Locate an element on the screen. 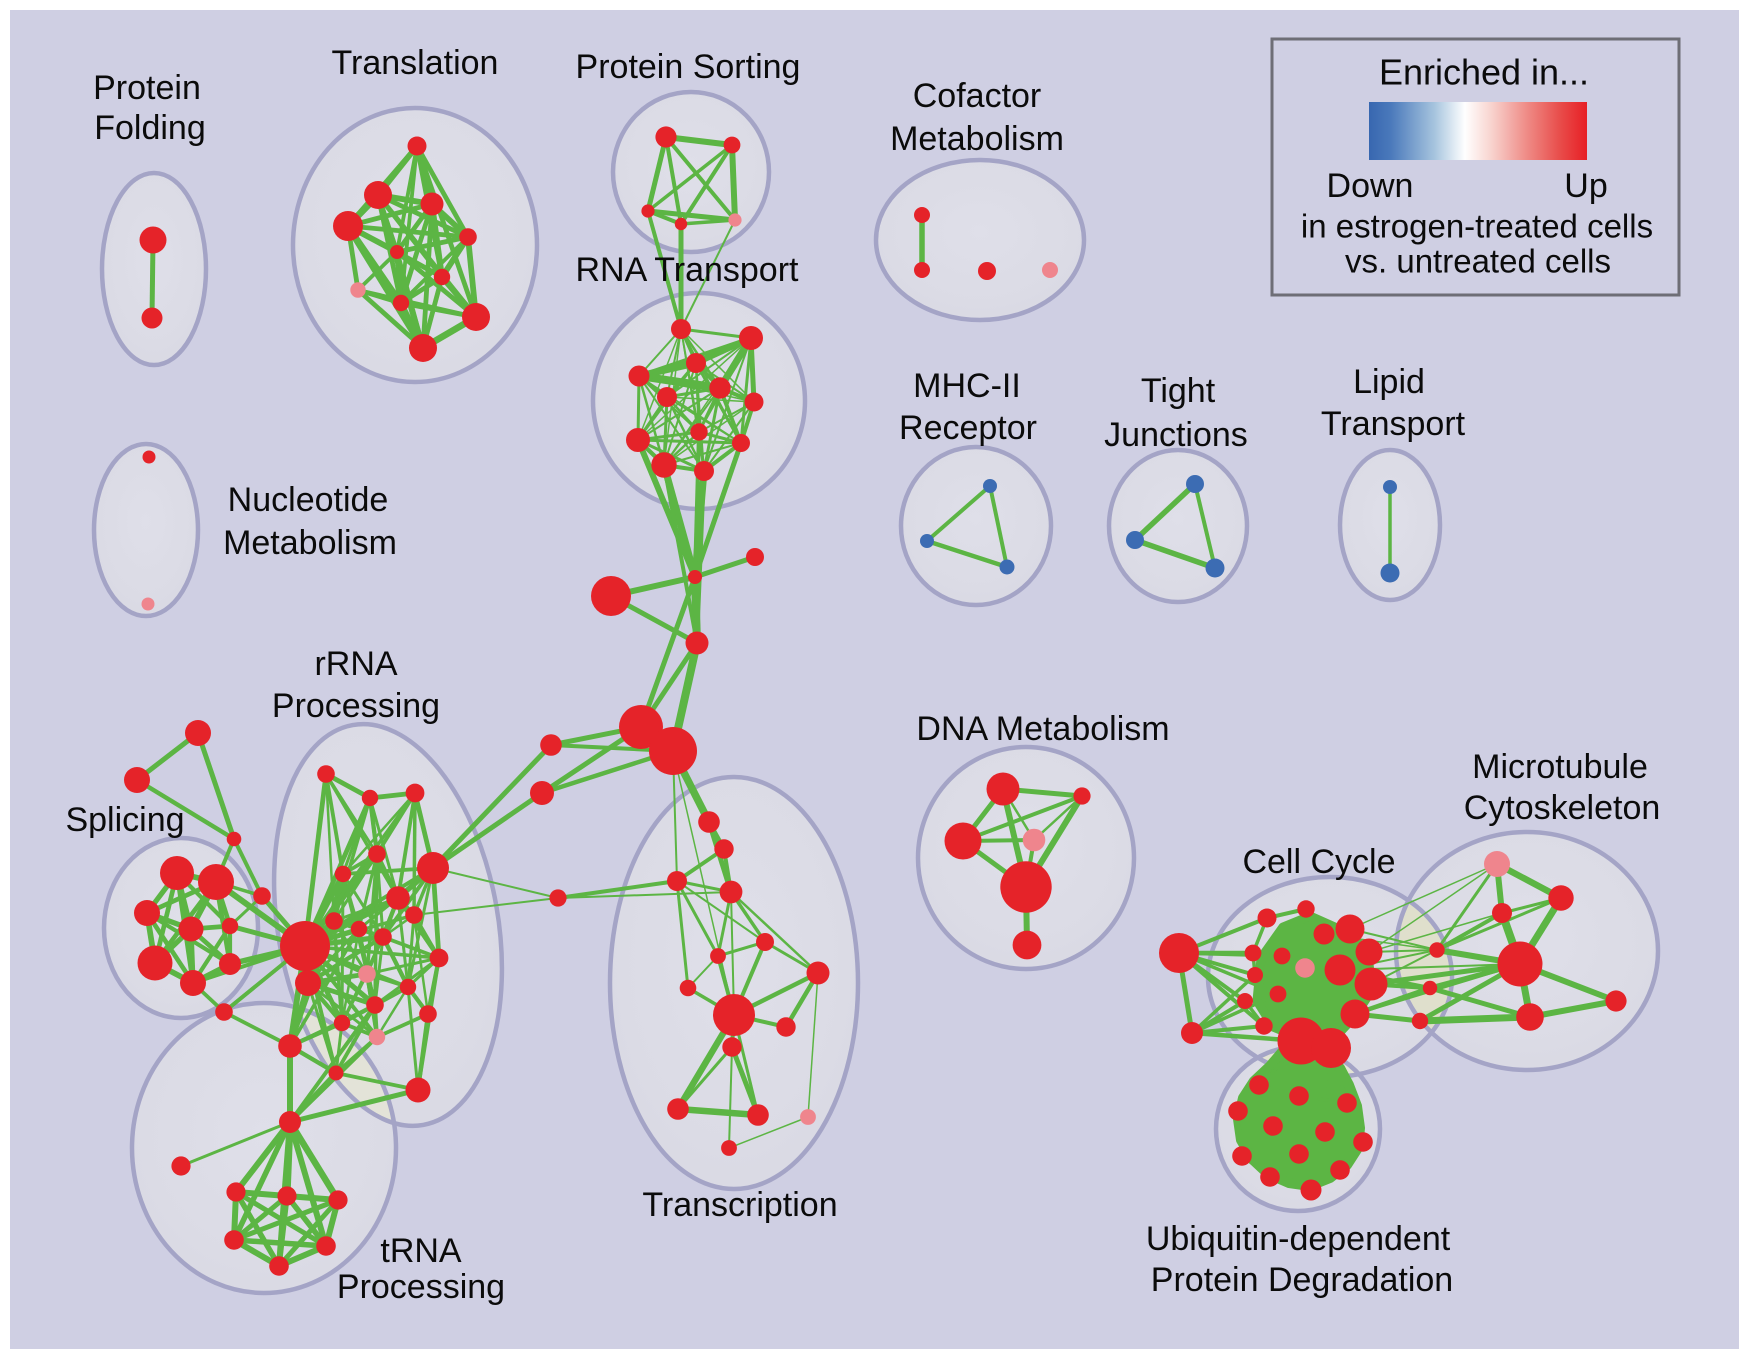 This screenshot has width=1750, height=1365. svg-text: vs. untreated cells is located at coordinates (1478, 261).